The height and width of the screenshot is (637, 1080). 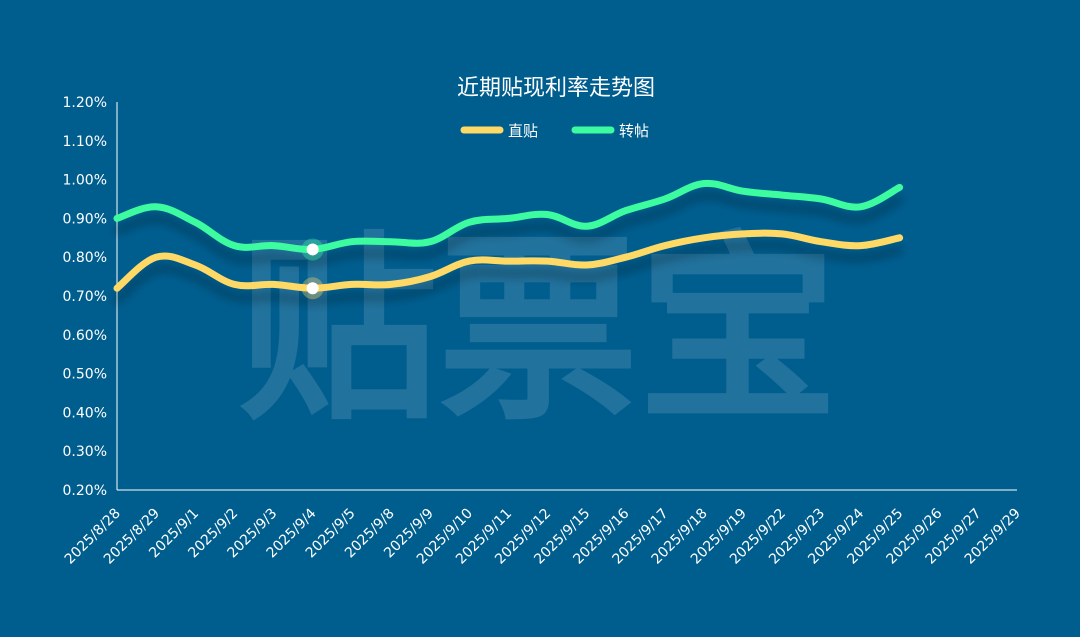 I want to click on y-tick-label: 0.90%, so click(x=85, y=219).